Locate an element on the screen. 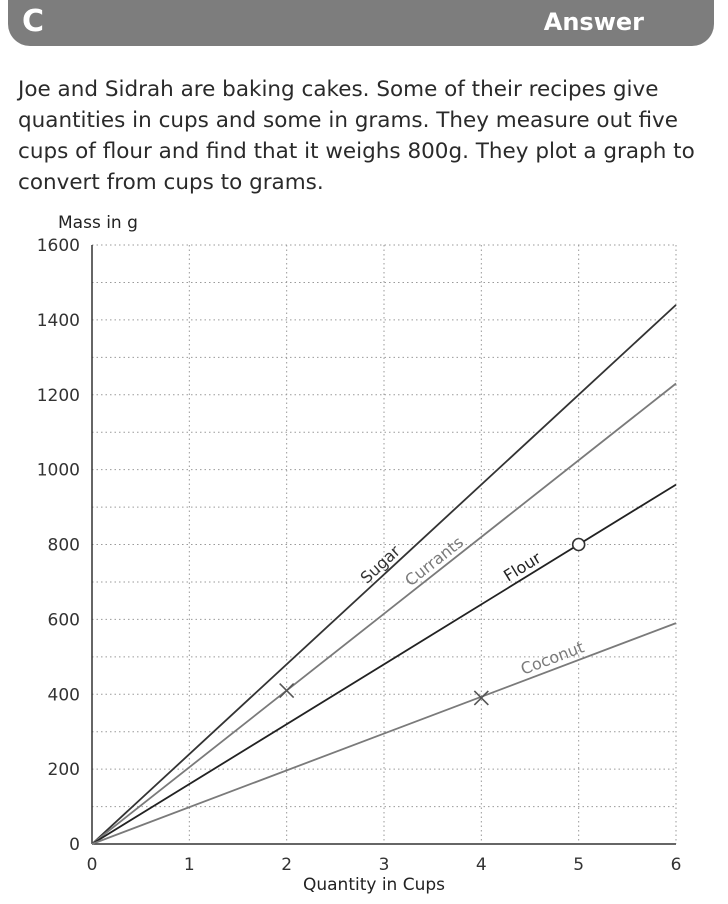  x-tick-label: 0 is located at coordinates (92, 865).